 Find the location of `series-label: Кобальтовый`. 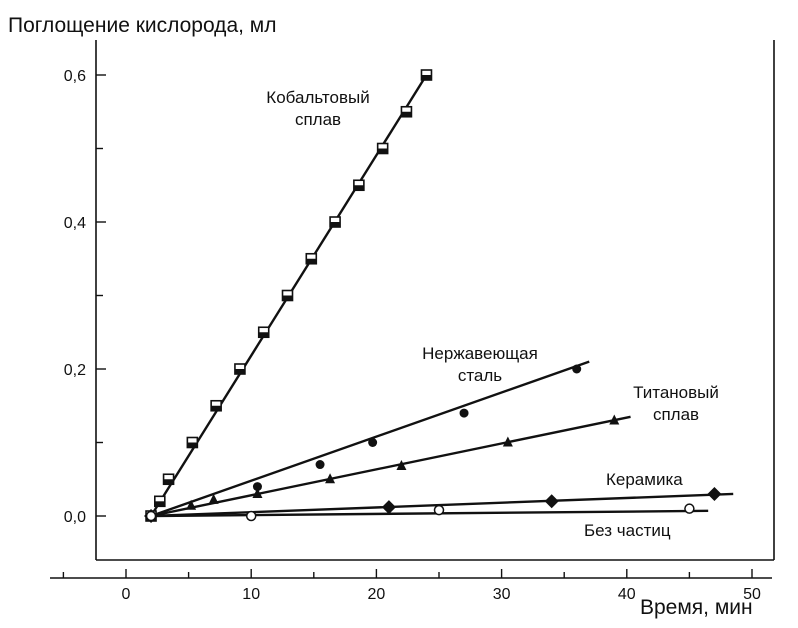

series-label: Кобальтовый is located at coordinates (317, 97).